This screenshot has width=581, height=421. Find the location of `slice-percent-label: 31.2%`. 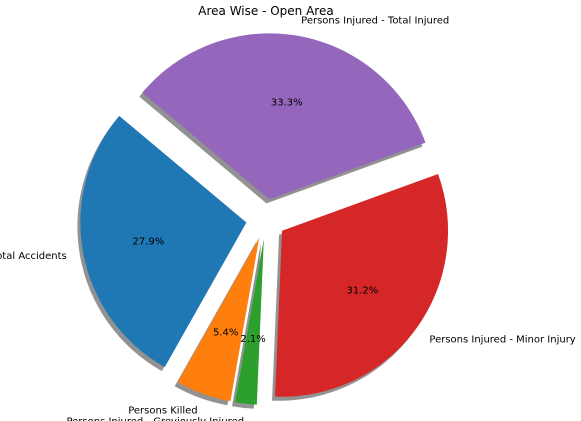

slice-percent-label: 31.2% is located at coordinates (363, 291).